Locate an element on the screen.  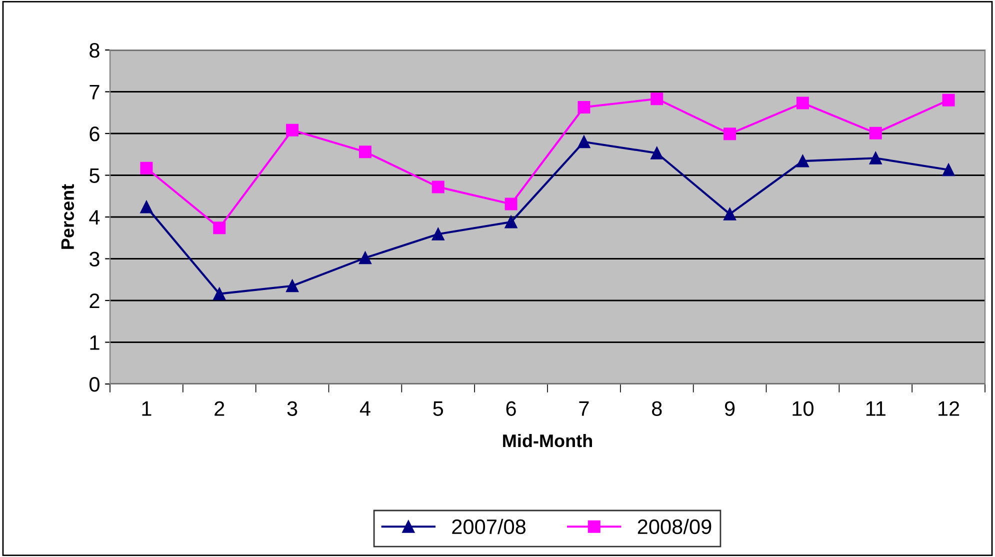
x-tick-label: 1 is located at coordinates (147, 408).